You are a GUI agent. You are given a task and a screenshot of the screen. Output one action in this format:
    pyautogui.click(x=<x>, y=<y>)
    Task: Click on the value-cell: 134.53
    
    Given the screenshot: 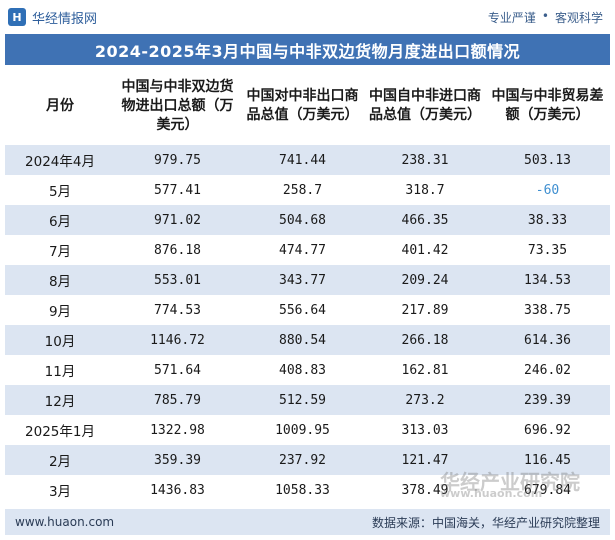 What is the action you would take?
    pyautogui.click(x=547, y=280)
    